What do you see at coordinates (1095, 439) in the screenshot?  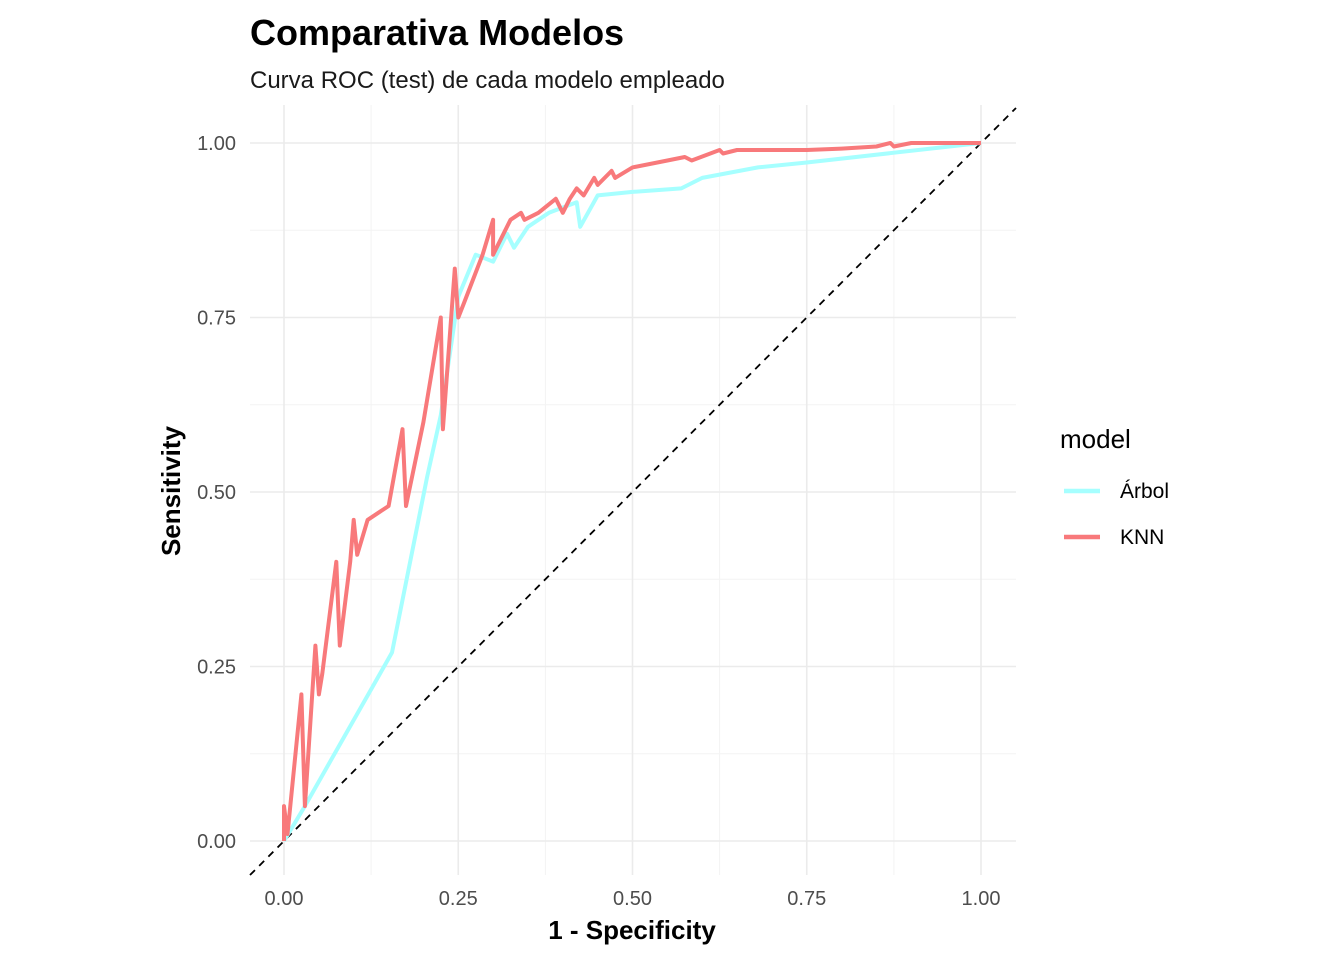 I see `legend-title: model` at bounding box center [1095, 439].